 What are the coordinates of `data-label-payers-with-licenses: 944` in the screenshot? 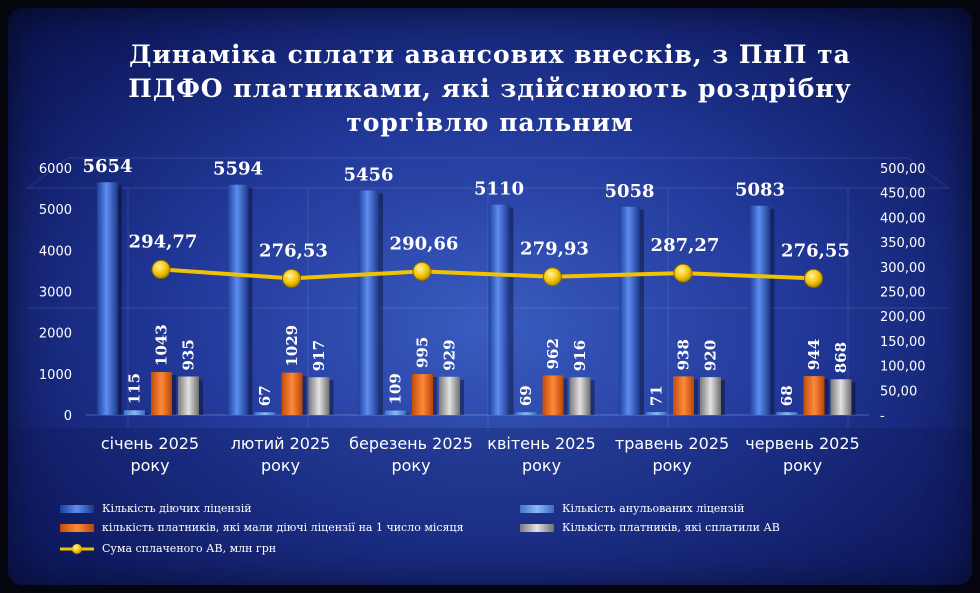 It's located at (814, 354).